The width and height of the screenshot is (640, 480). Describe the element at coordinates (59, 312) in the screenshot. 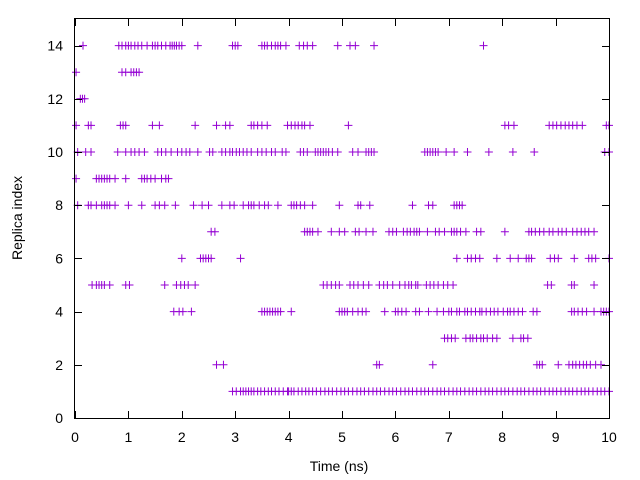

I see `y-tick-label: 4` at that location.